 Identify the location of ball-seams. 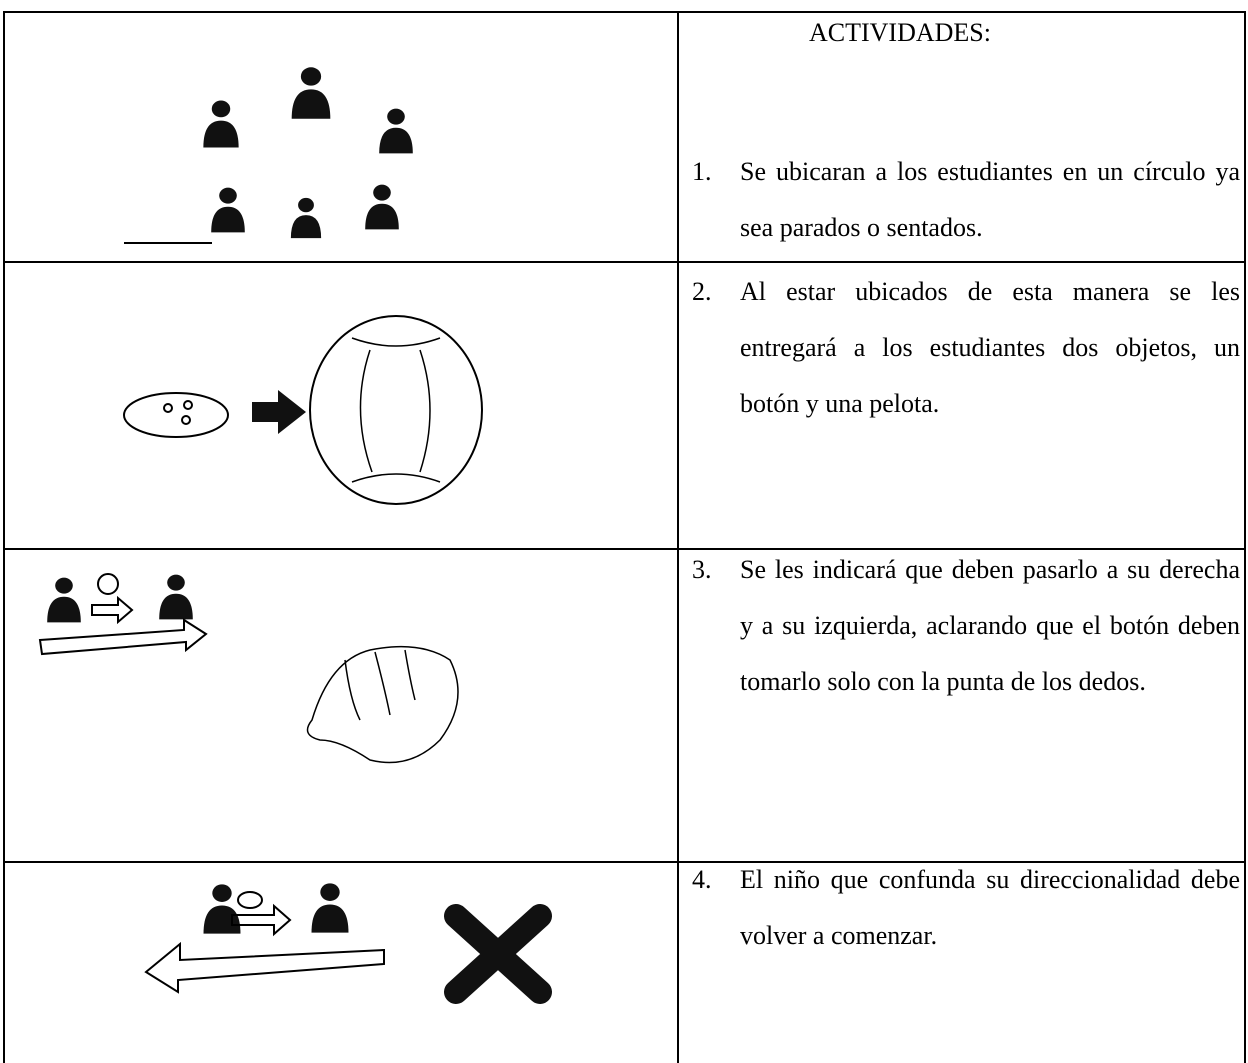
(396, 410).